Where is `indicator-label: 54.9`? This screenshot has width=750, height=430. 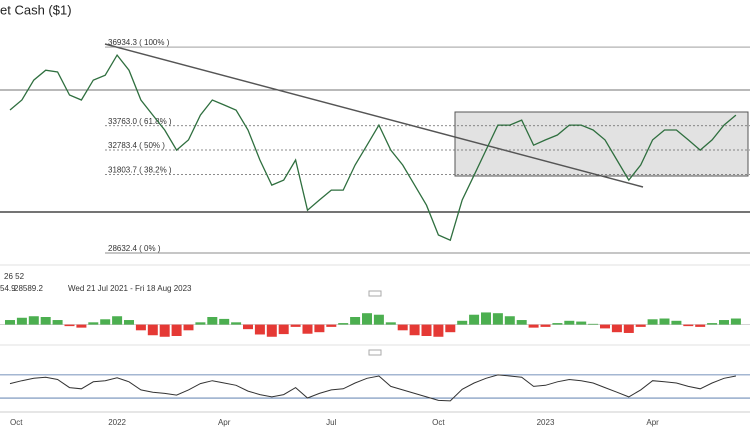 indicator-label: 54.9 is located at coordinates (8, 288).